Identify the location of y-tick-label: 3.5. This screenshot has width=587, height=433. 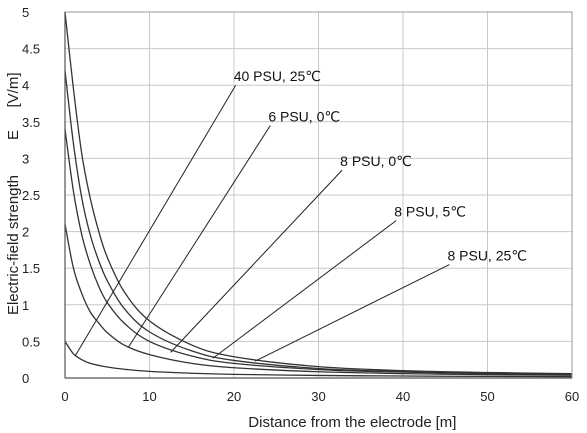
(31, 122).